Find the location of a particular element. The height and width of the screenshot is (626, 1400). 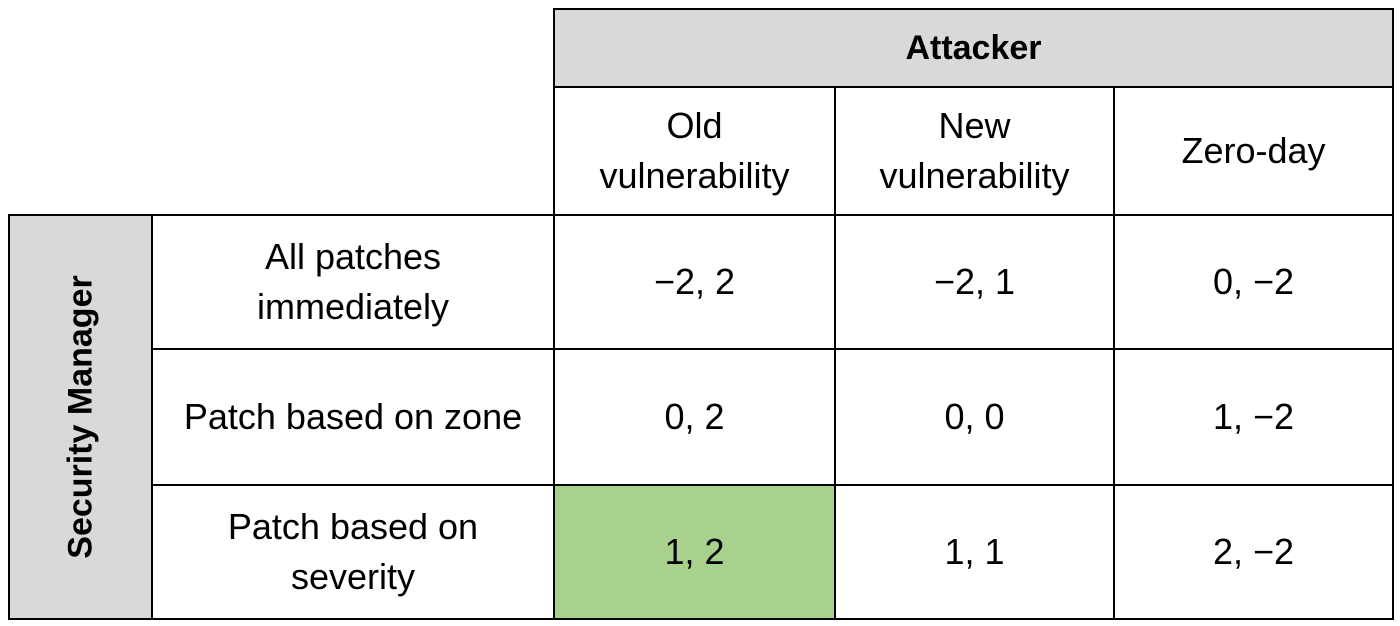

row-header-patch-zone: Patch based on zone is located at coordinates (353, 417).